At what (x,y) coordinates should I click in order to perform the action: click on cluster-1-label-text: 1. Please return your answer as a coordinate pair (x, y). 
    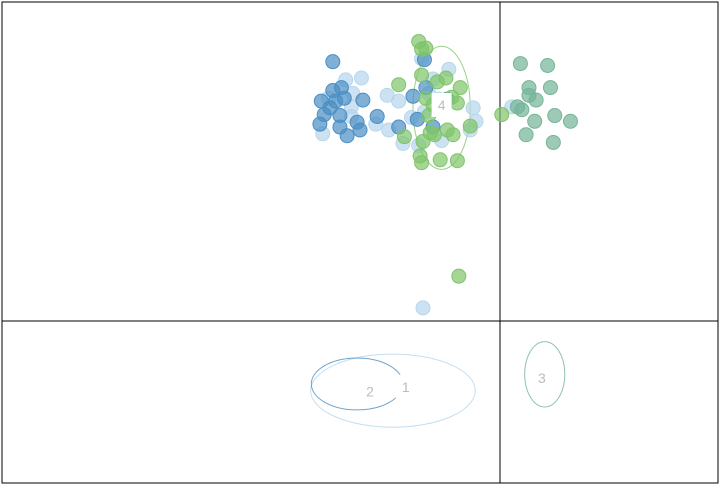
    Looking at the image, I should click on (406, 387).